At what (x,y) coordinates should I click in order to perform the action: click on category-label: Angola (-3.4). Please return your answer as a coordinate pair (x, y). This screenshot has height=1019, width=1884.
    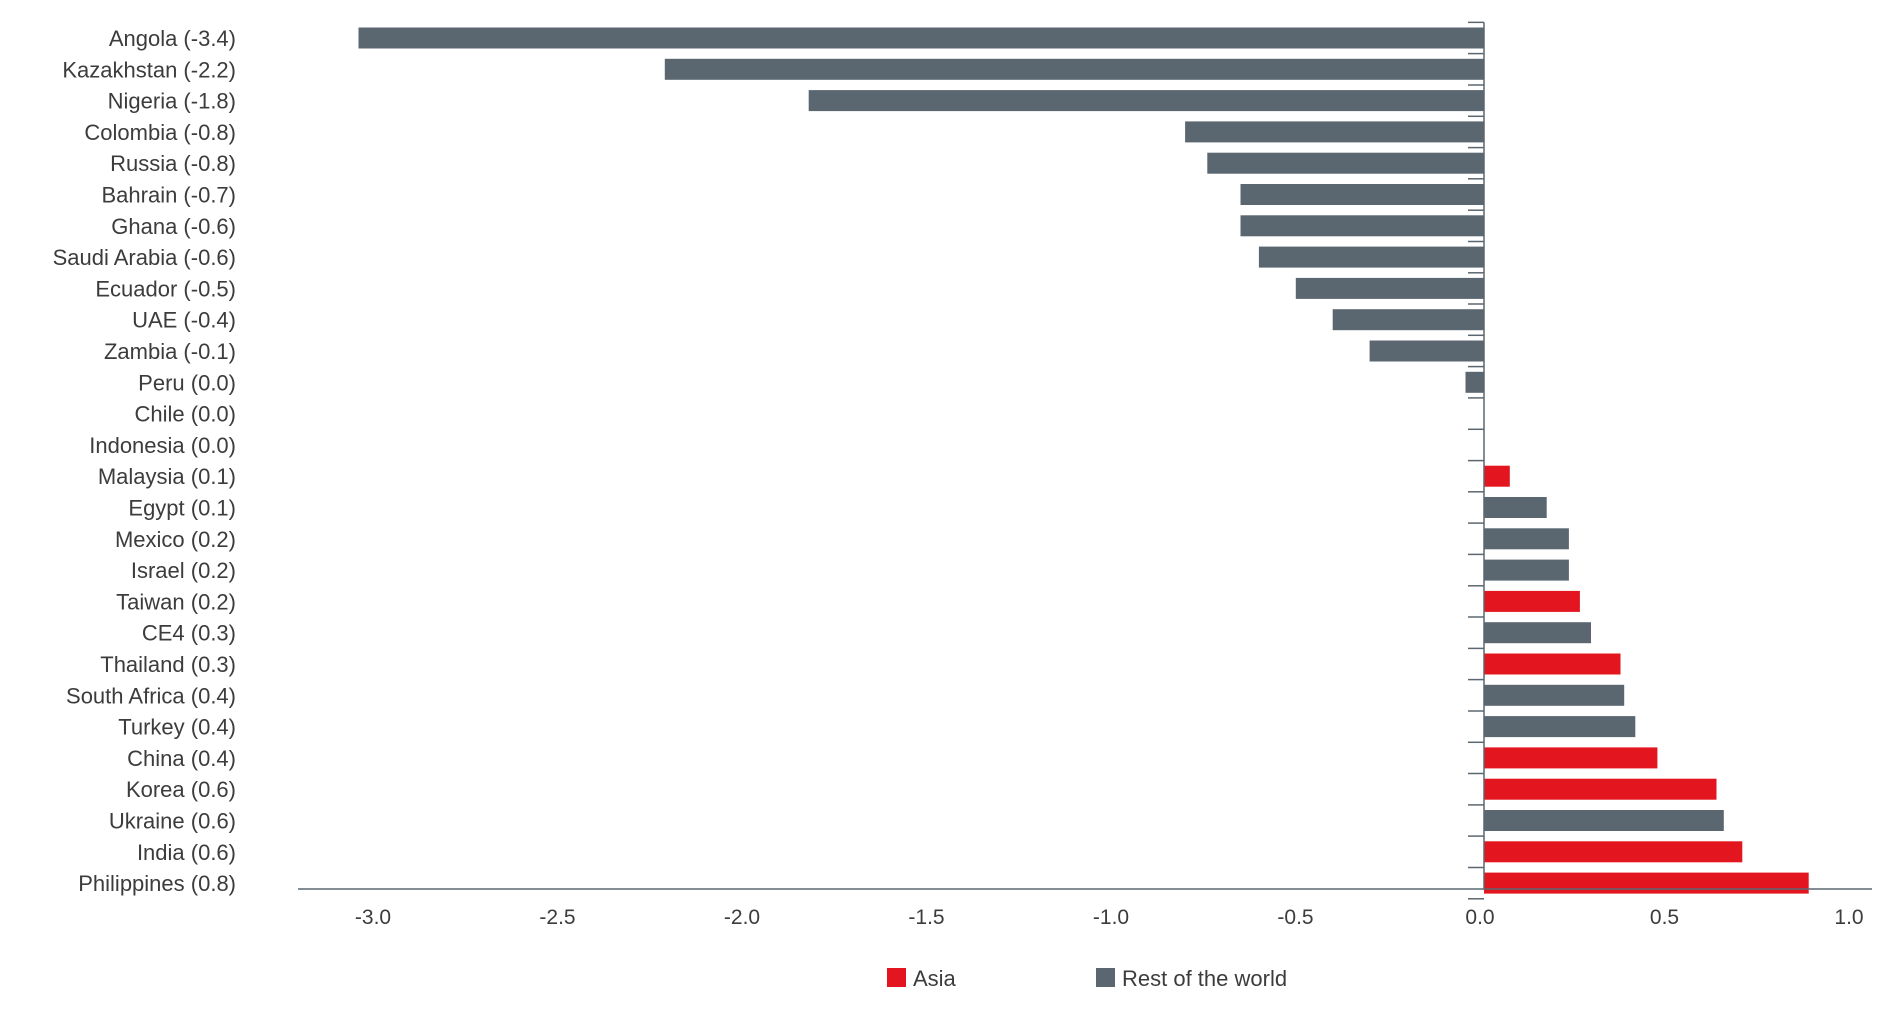
    Looking at the image, I should click on (172, 38).